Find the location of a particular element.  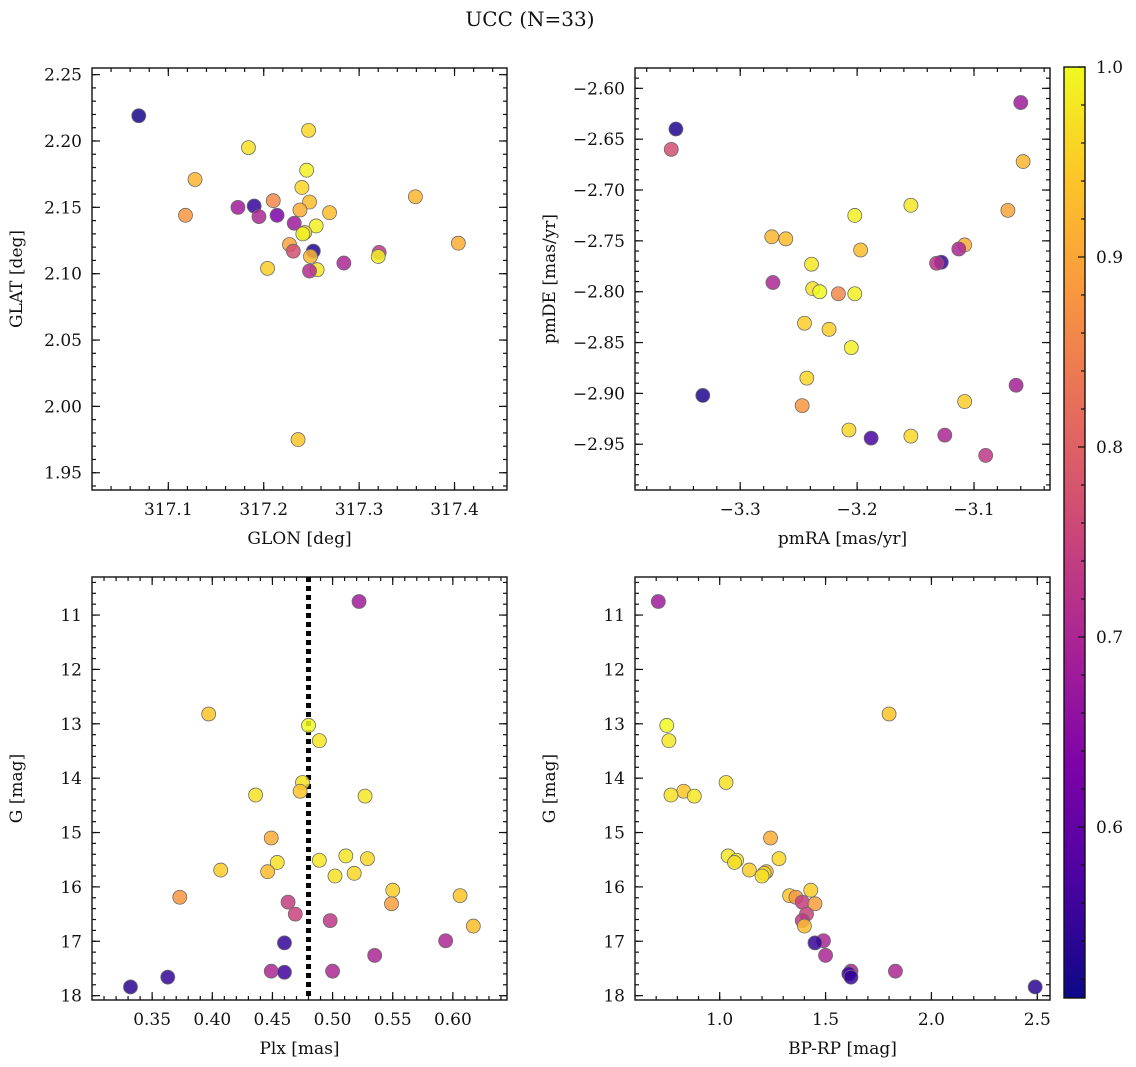

y-tick-label: 13 is located at coordinates (71, 725).